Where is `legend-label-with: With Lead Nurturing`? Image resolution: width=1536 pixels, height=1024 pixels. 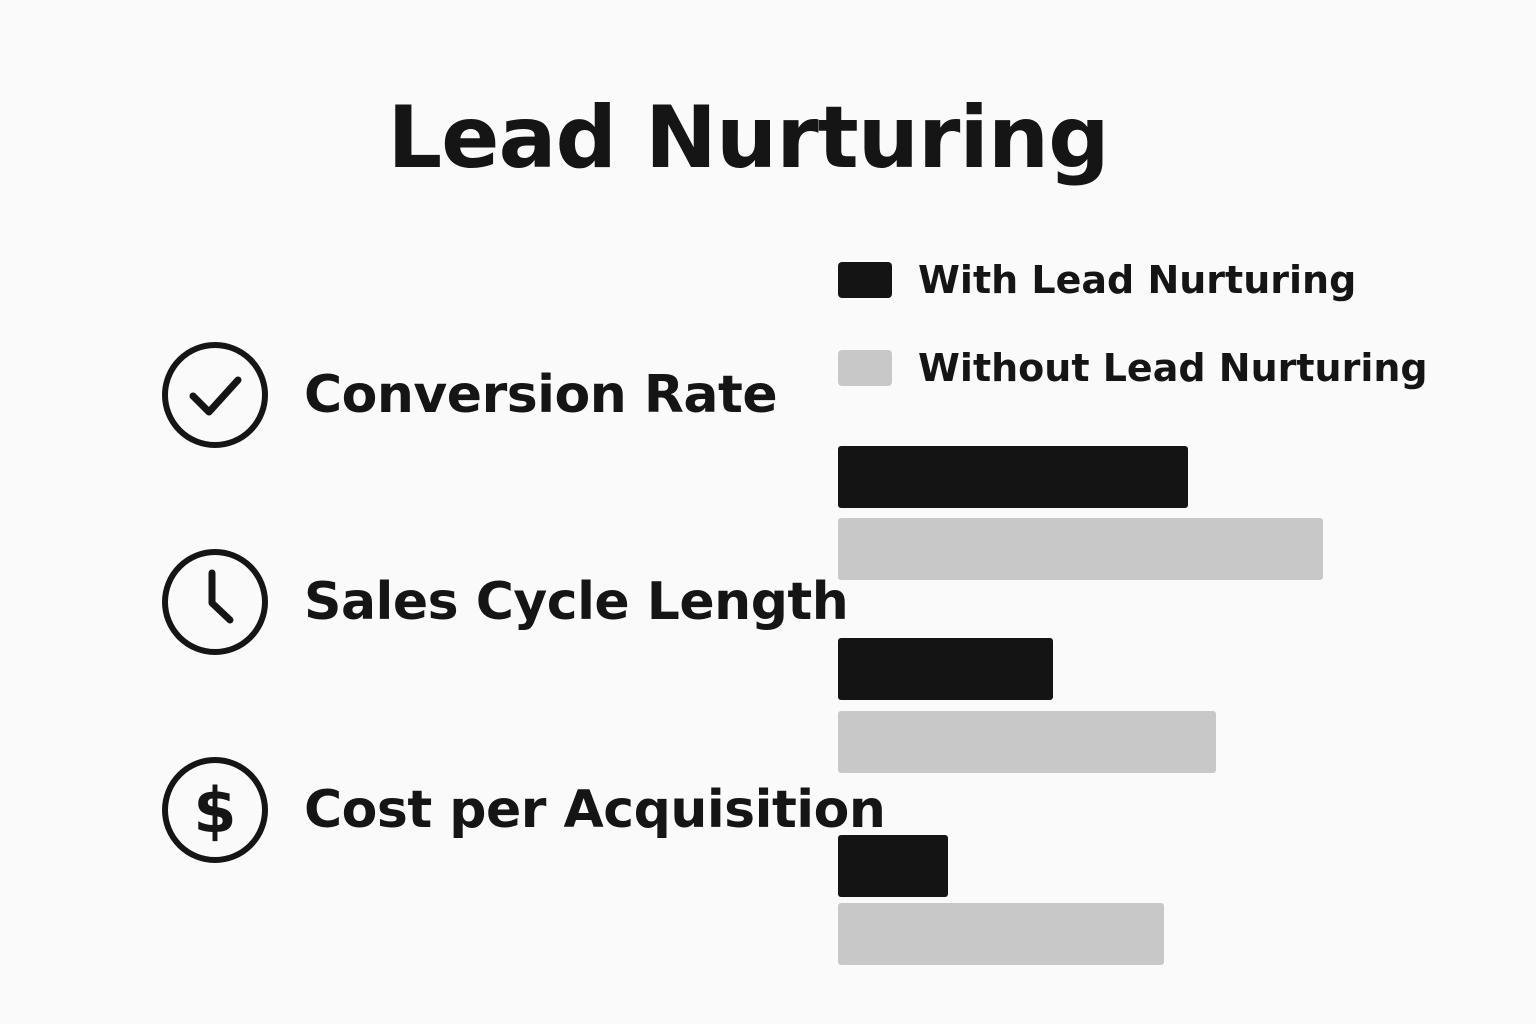 legend-label-with: With Lead Nurturing is located at coordinates (1137, 280).